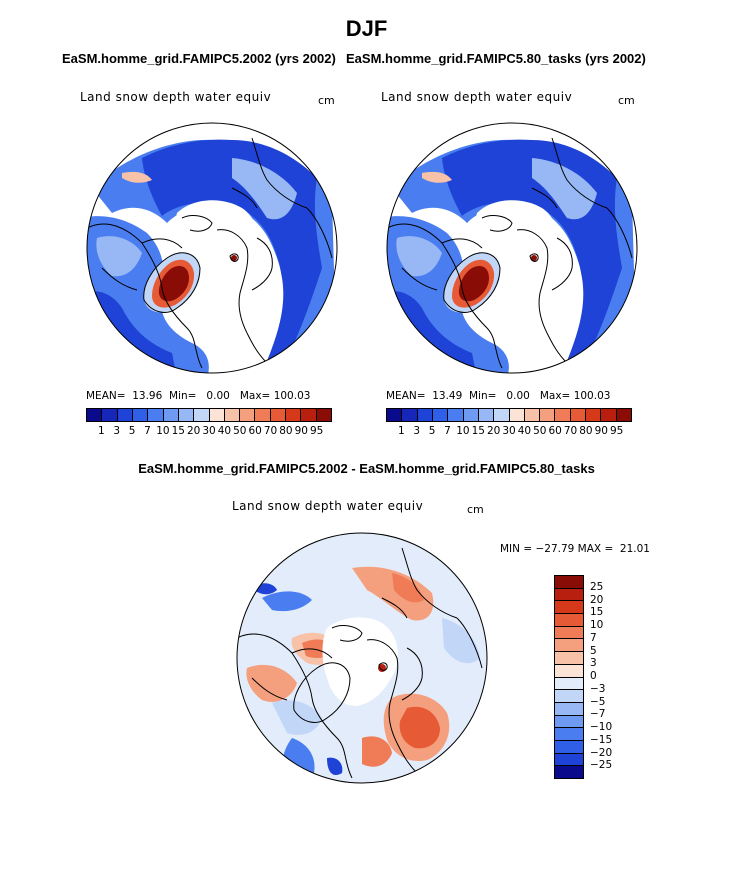 This screenshot has height=882, width=733. I want to click on panel-1-colorbar, so click(209, 415).